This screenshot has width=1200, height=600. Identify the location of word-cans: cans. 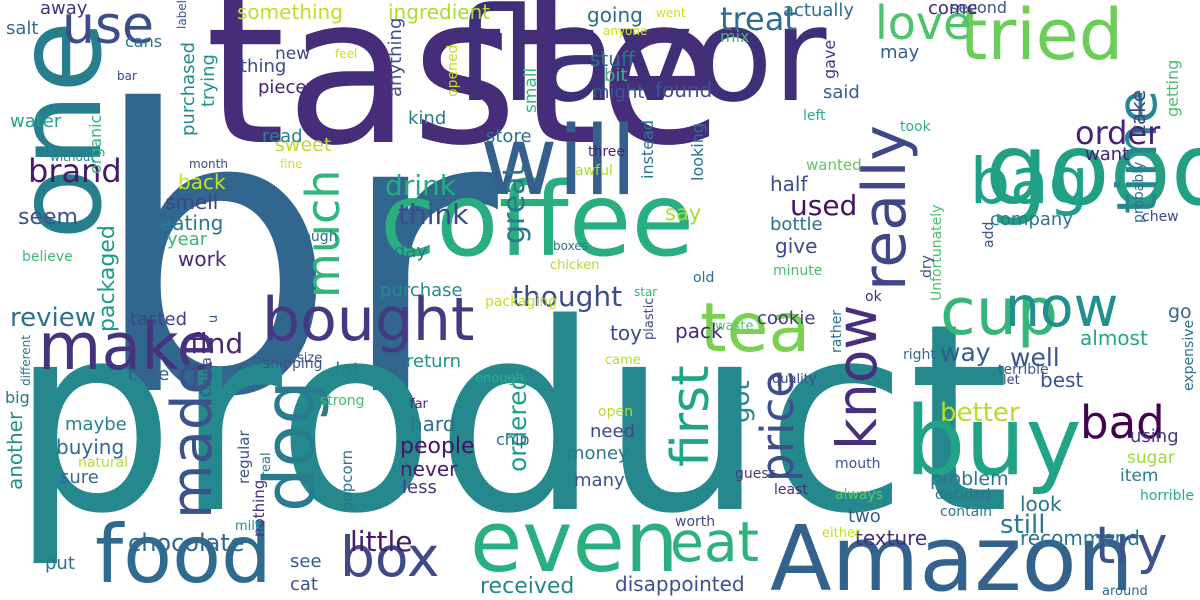
(144, 41).